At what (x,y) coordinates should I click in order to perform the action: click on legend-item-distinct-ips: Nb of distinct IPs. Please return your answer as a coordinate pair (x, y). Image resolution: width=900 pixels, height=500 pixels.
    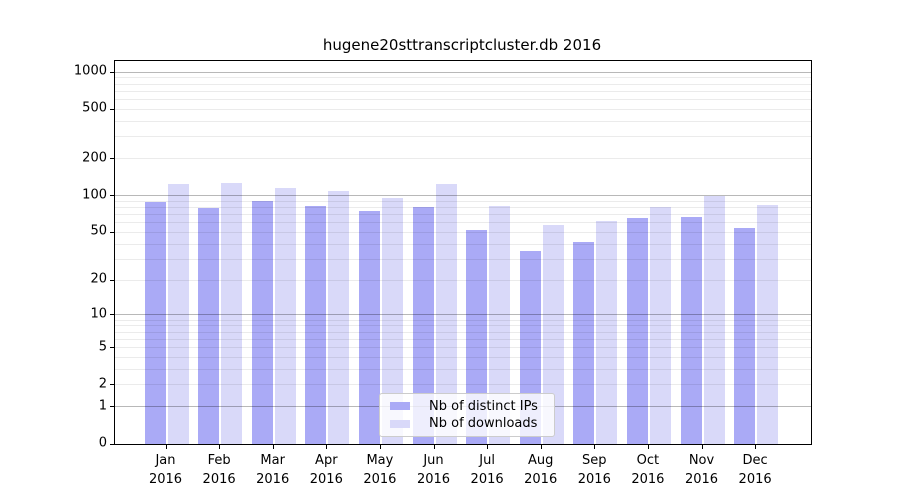
    Looking at the image, I should click on (467, 406).